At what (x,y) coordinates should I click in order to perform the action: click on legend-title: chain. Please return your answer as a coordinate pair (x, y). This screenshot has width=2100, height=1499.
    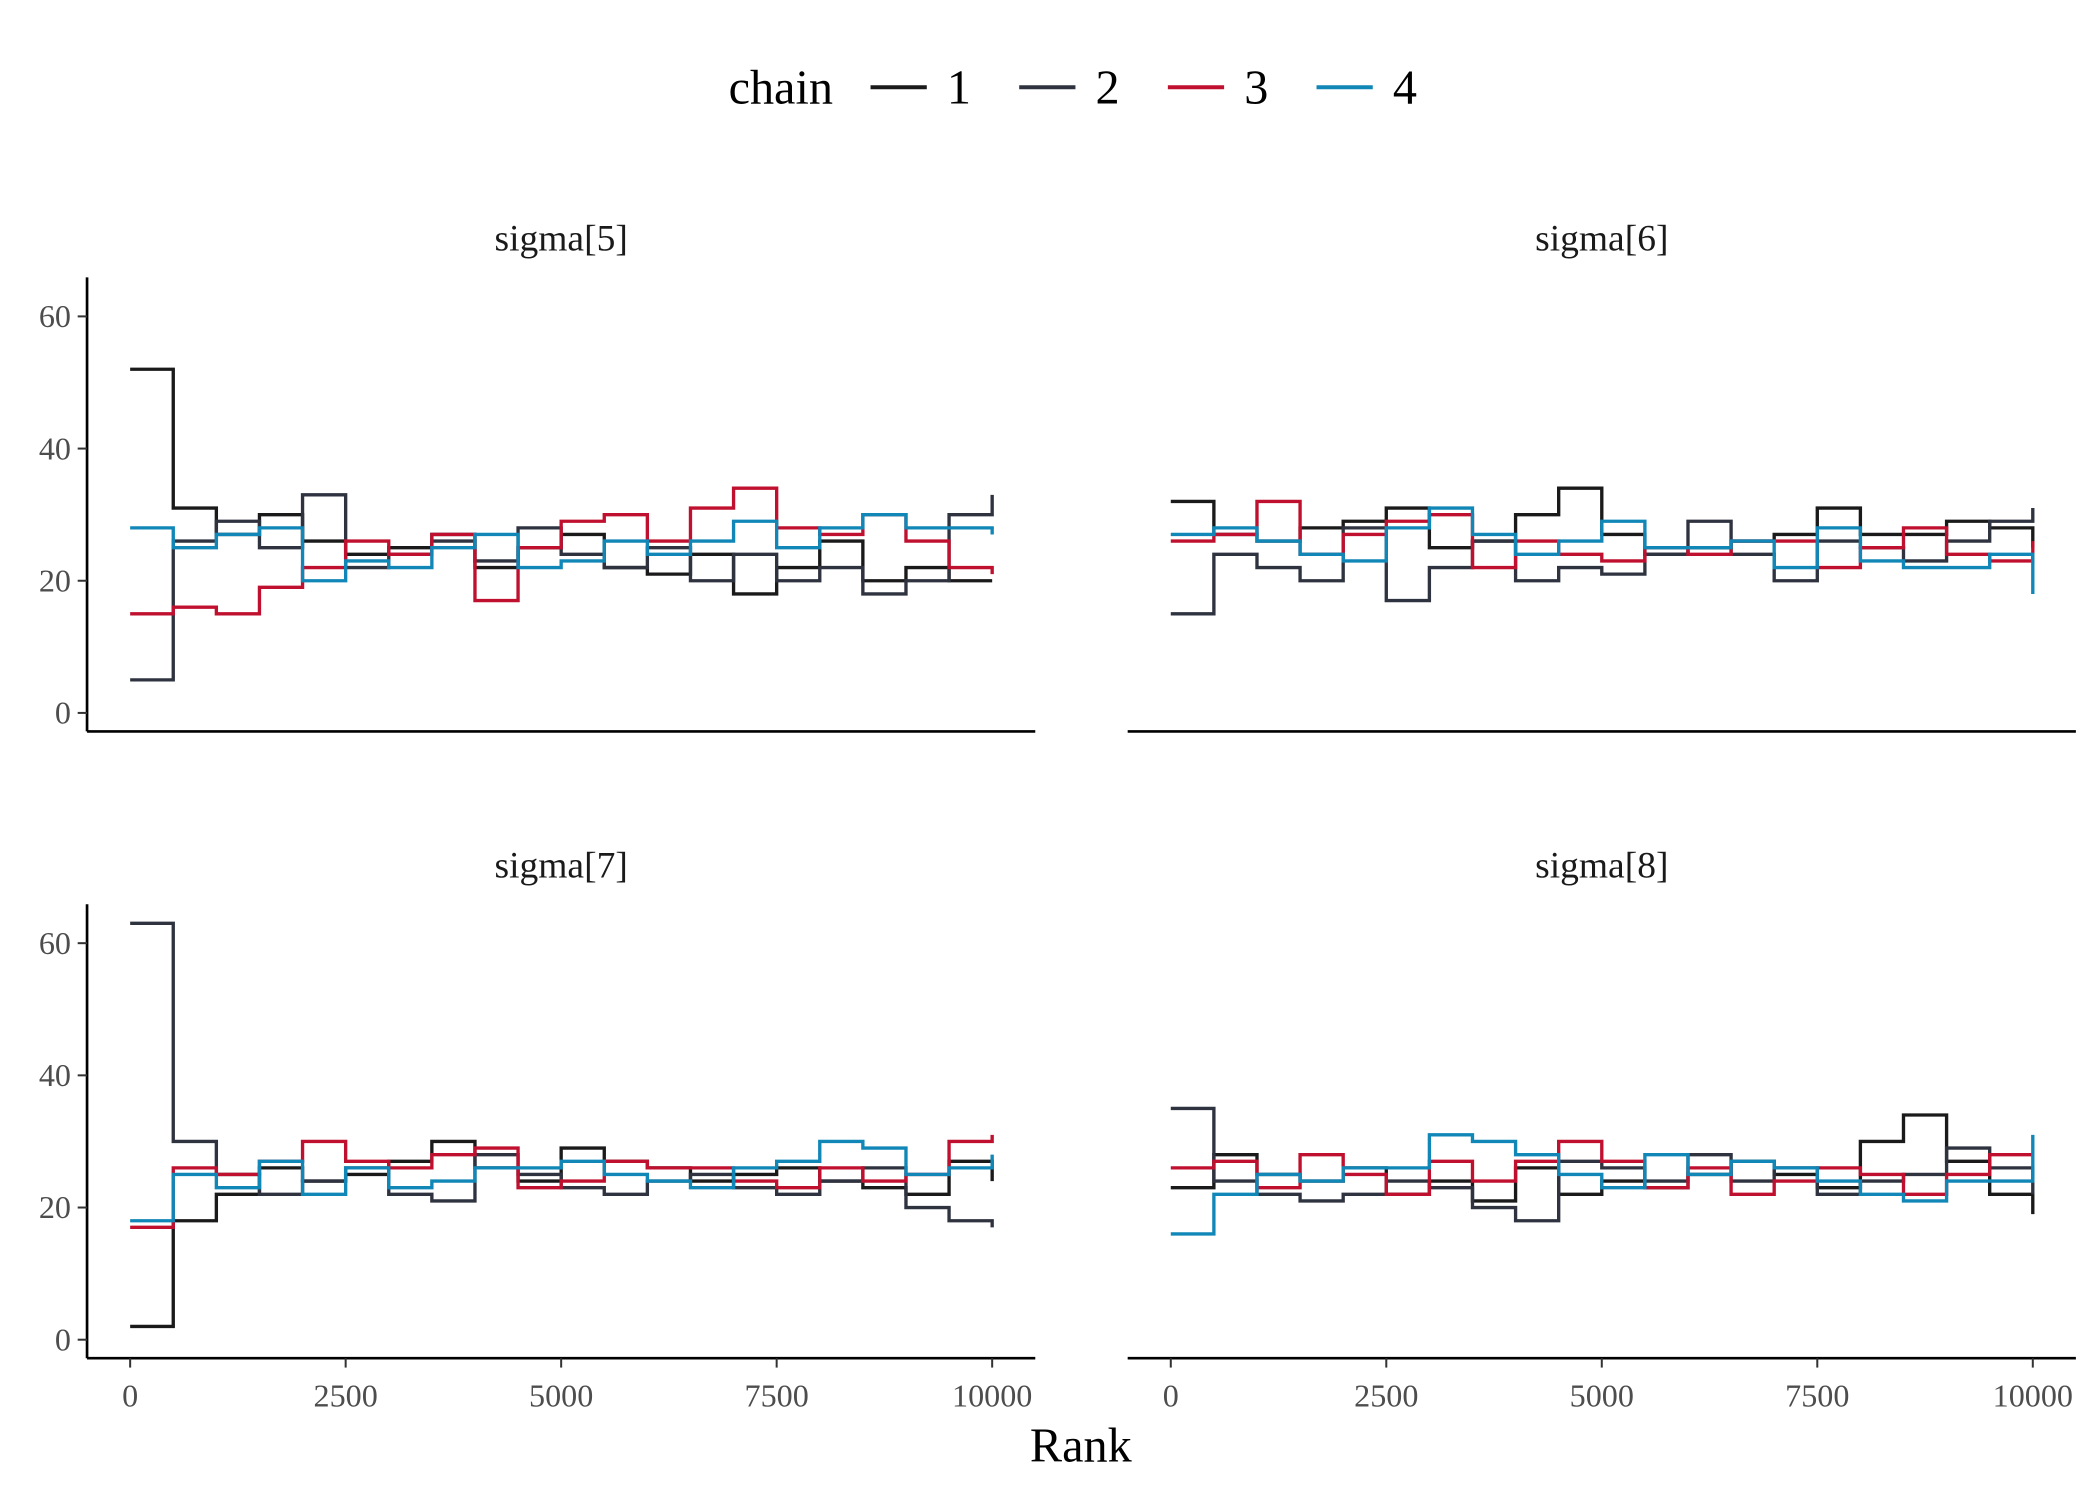
    Looking at the image, I should click on (781, 87).